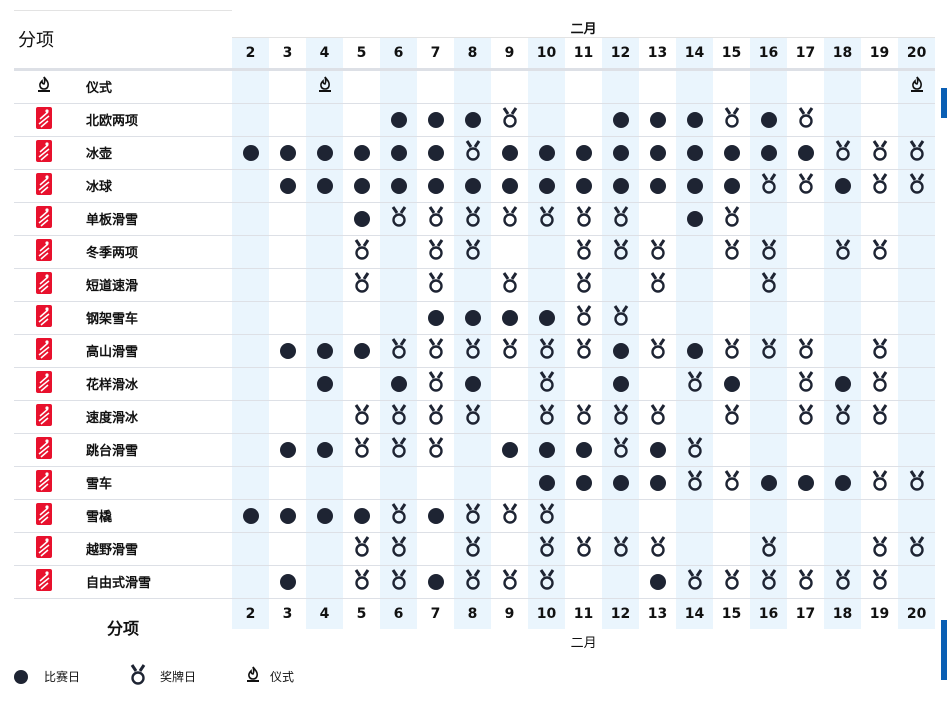 This screenshot has width=947, height=711. I want to click on sport-name: 跳台滑雪, so click(112, 451).